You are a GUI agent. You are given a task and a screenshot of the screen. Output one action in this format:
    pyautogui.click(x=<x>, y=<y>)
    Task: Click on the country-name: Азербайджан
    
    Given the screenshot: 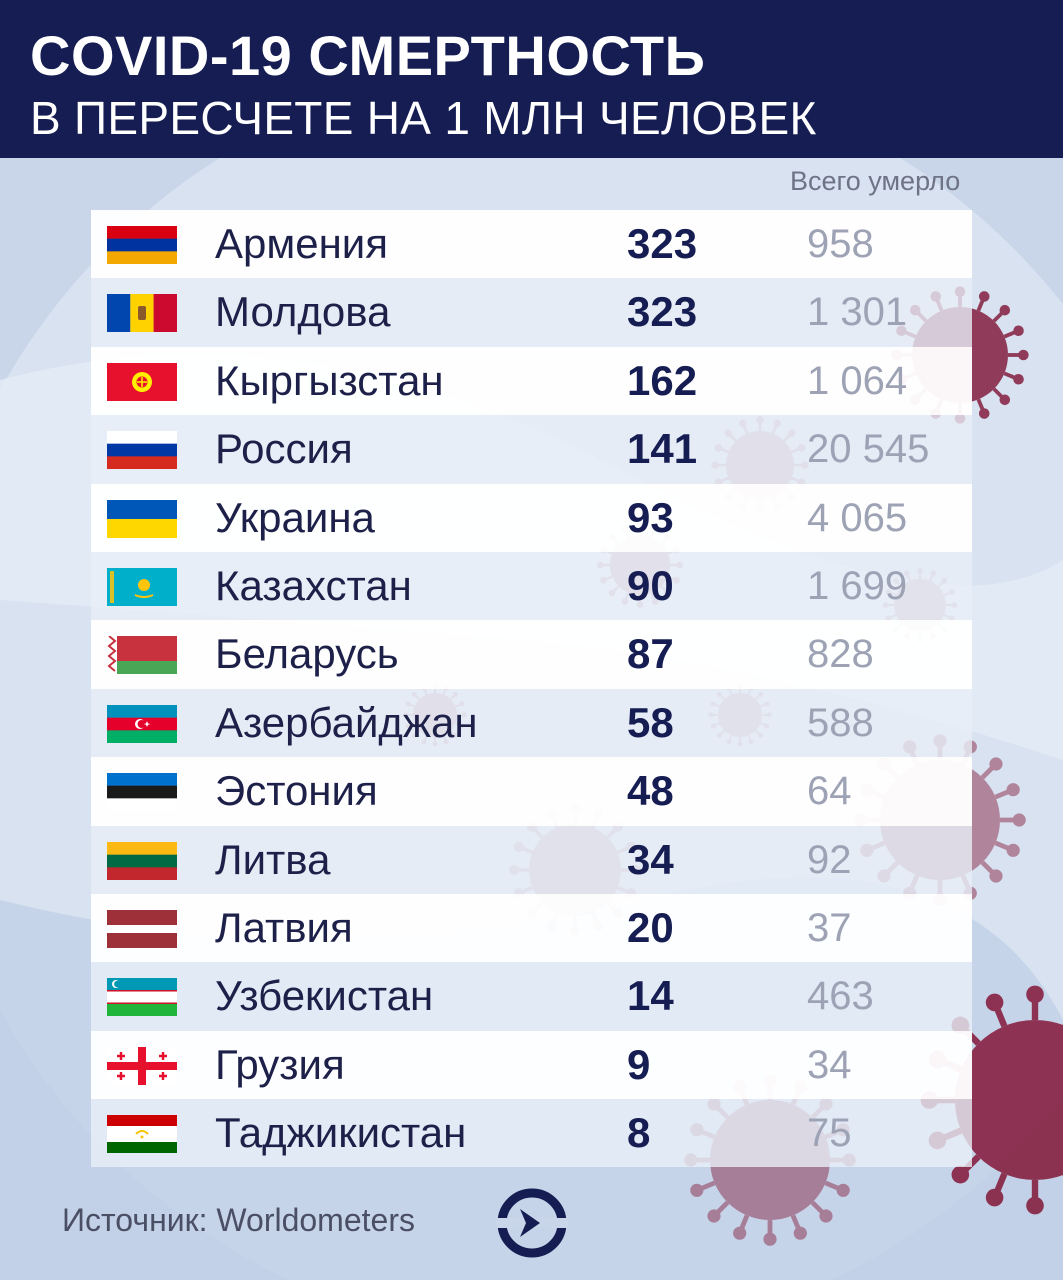 What is the action you would take?
    pyautogui.click(x=346, y=722)
    